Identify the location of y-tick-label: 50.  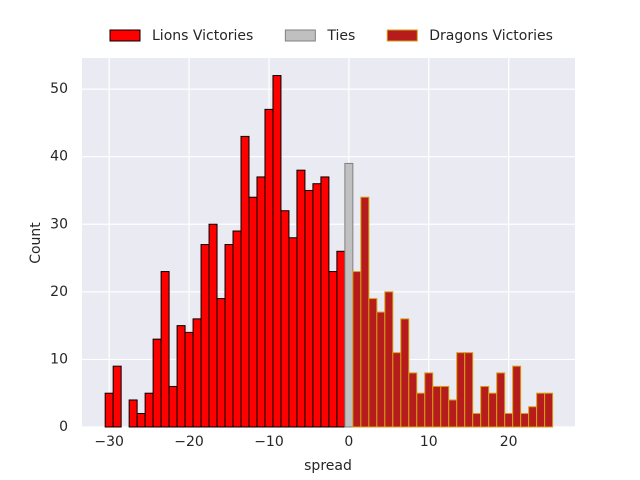
(59, 89).